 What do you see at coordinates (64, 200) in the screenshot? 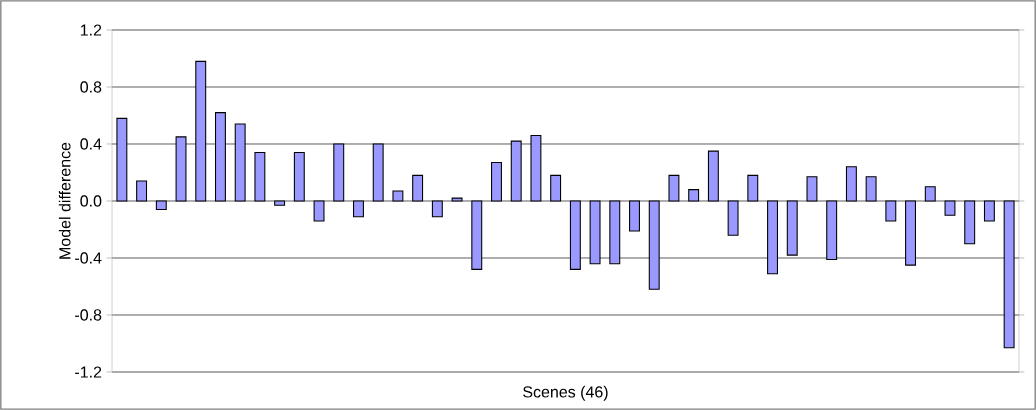
I see `y-axis-title: Model difference` at bounding box center [64, 200].